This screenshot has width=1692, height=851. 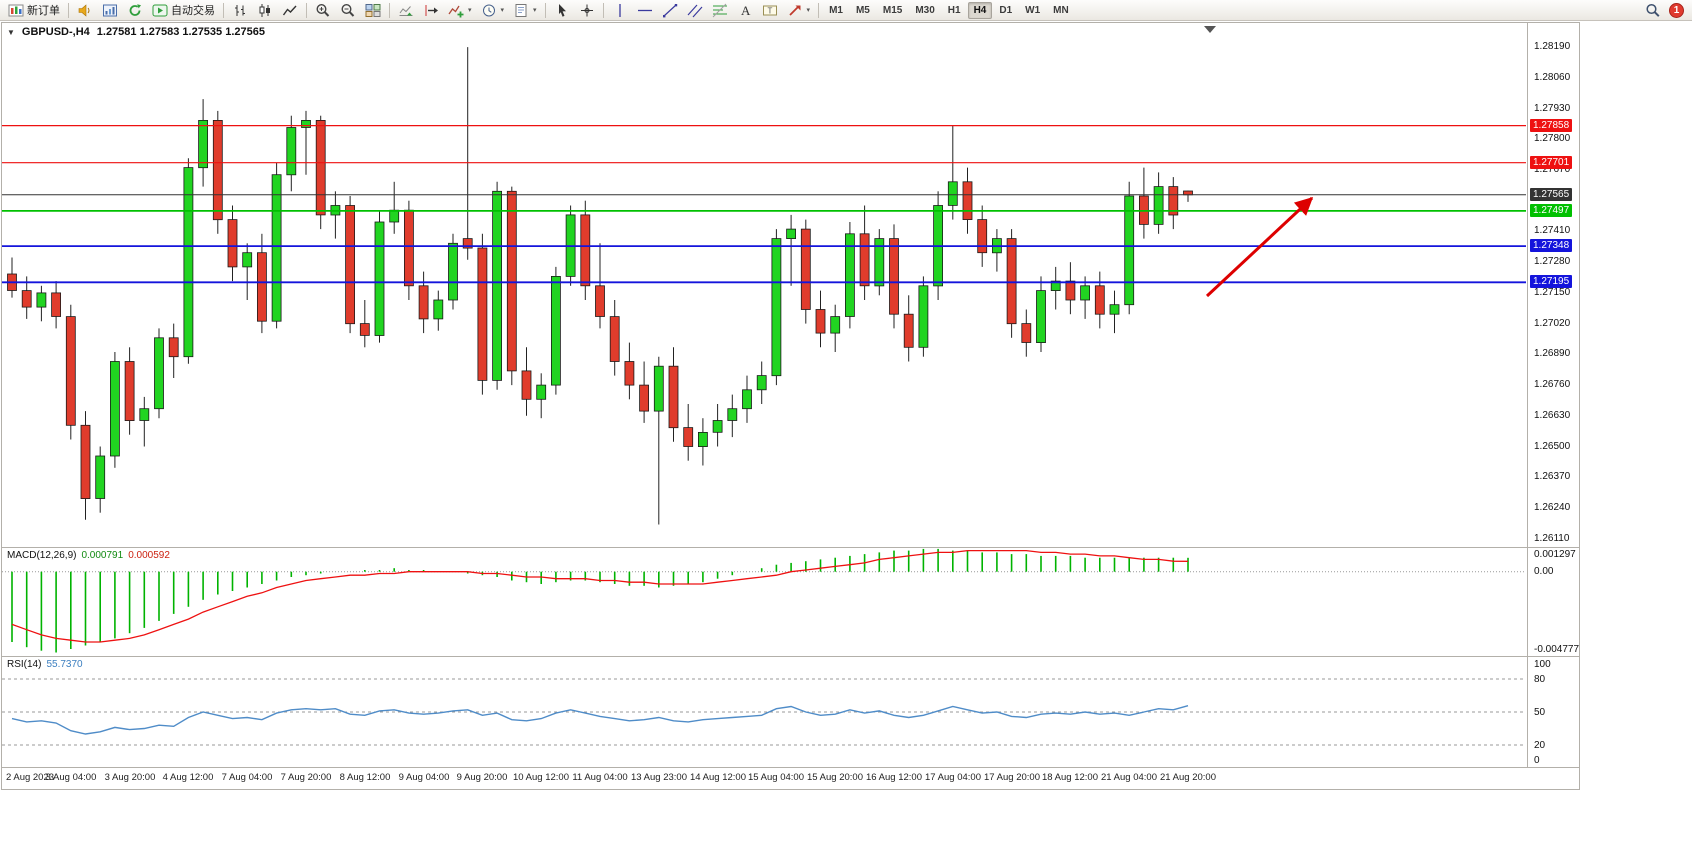 I want to click on new-order-button: 新订单, so click(x=34, y=10).